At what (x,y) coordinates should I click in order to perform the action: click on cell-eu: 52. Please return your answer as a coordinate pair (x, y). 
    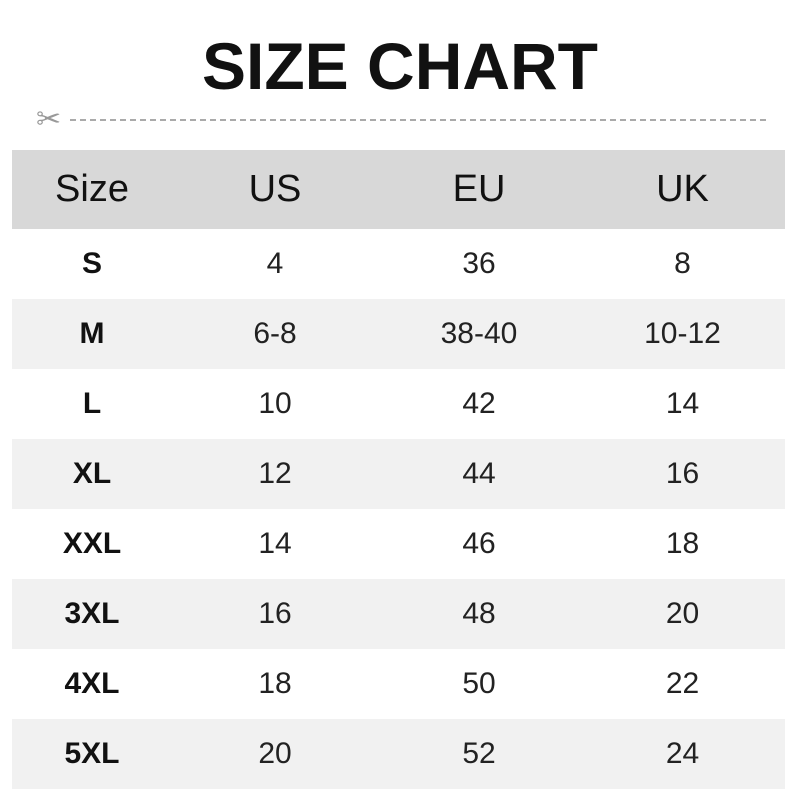
    Looking at the image, I should click on (479, 753).